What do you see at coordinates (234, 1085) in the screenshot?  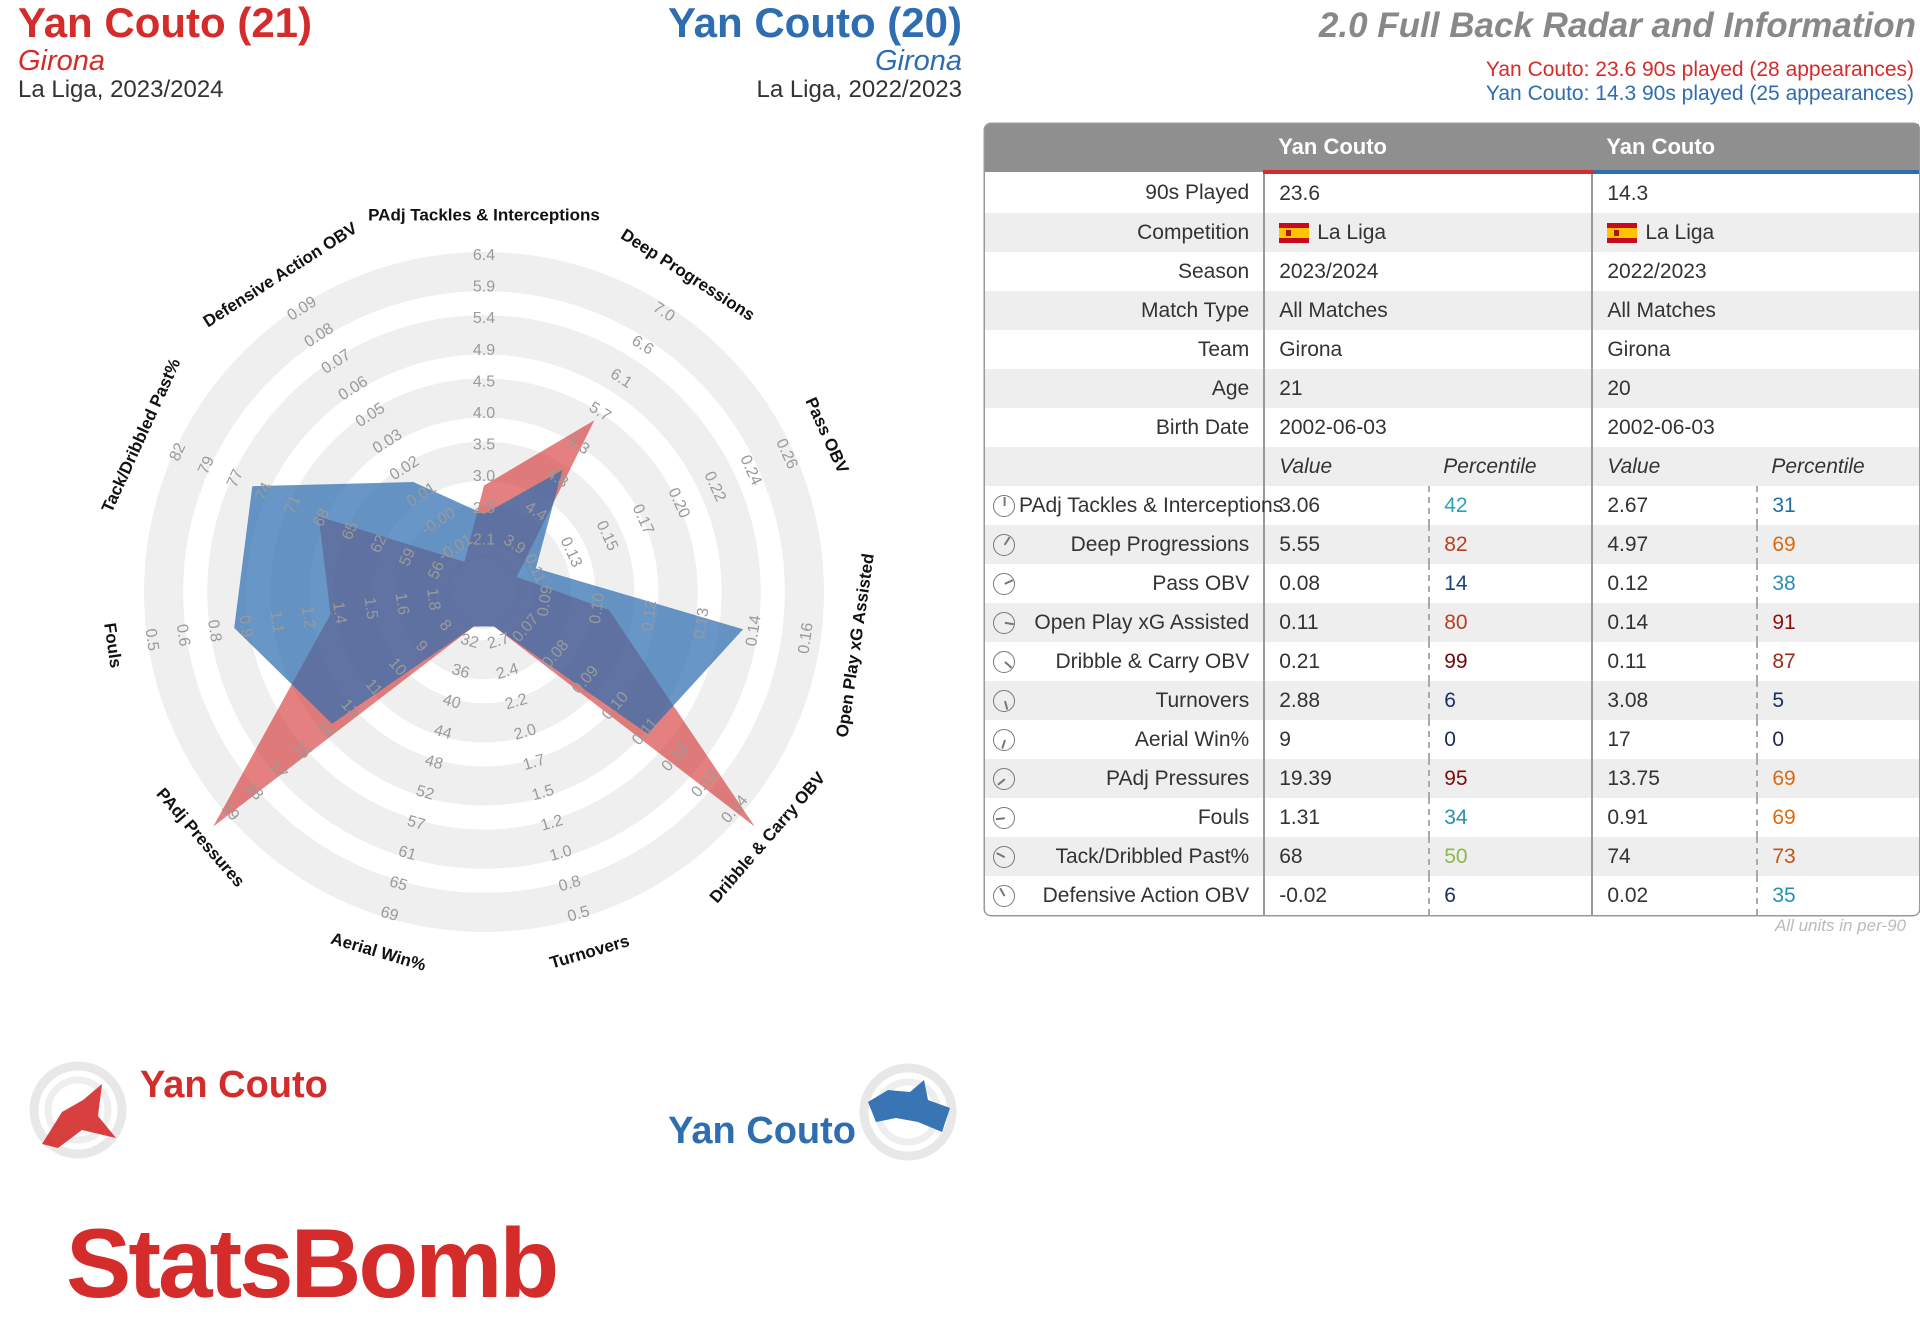 I see `legend-player1-name: Yan Couto` at bounding box center [234, 1085].